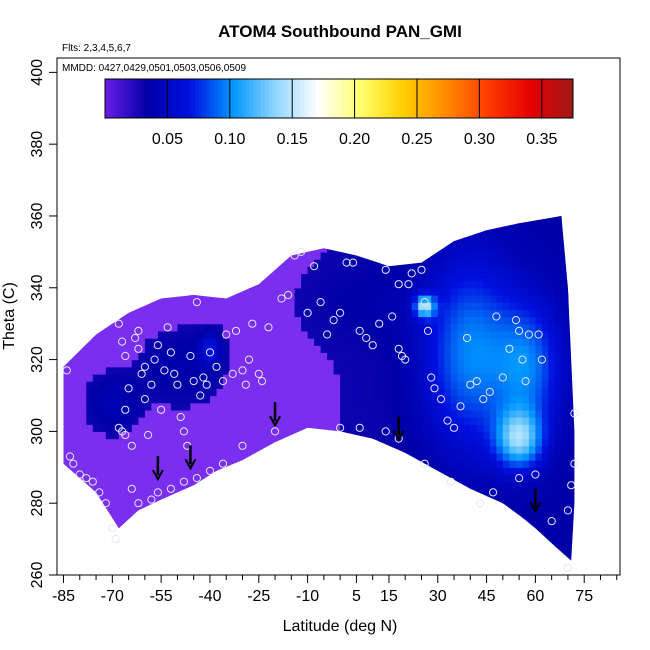 The image size is (650, 650). Describe the element at coordinates (339, 113) in the screenshot. I see `colorbar: 0.05 0.10 0.15 0.20 0.25 0.30 0.35` at that location.